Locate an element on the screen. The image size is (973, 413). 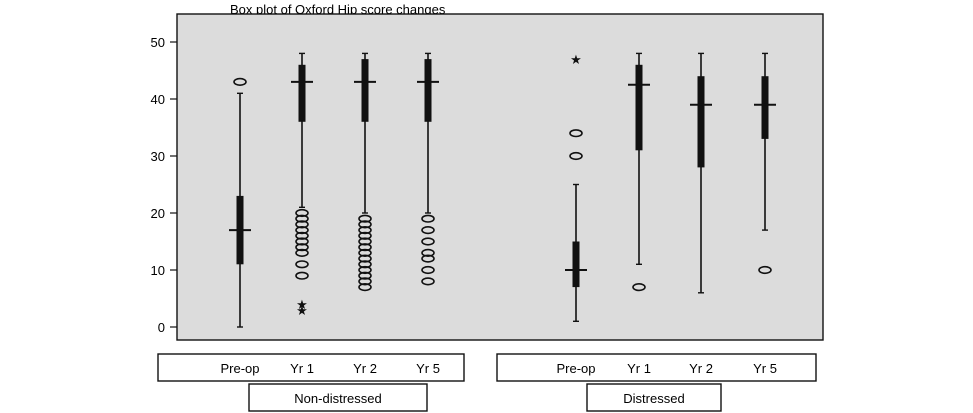
group-label: Distressed is located at coordinates (653, 398).